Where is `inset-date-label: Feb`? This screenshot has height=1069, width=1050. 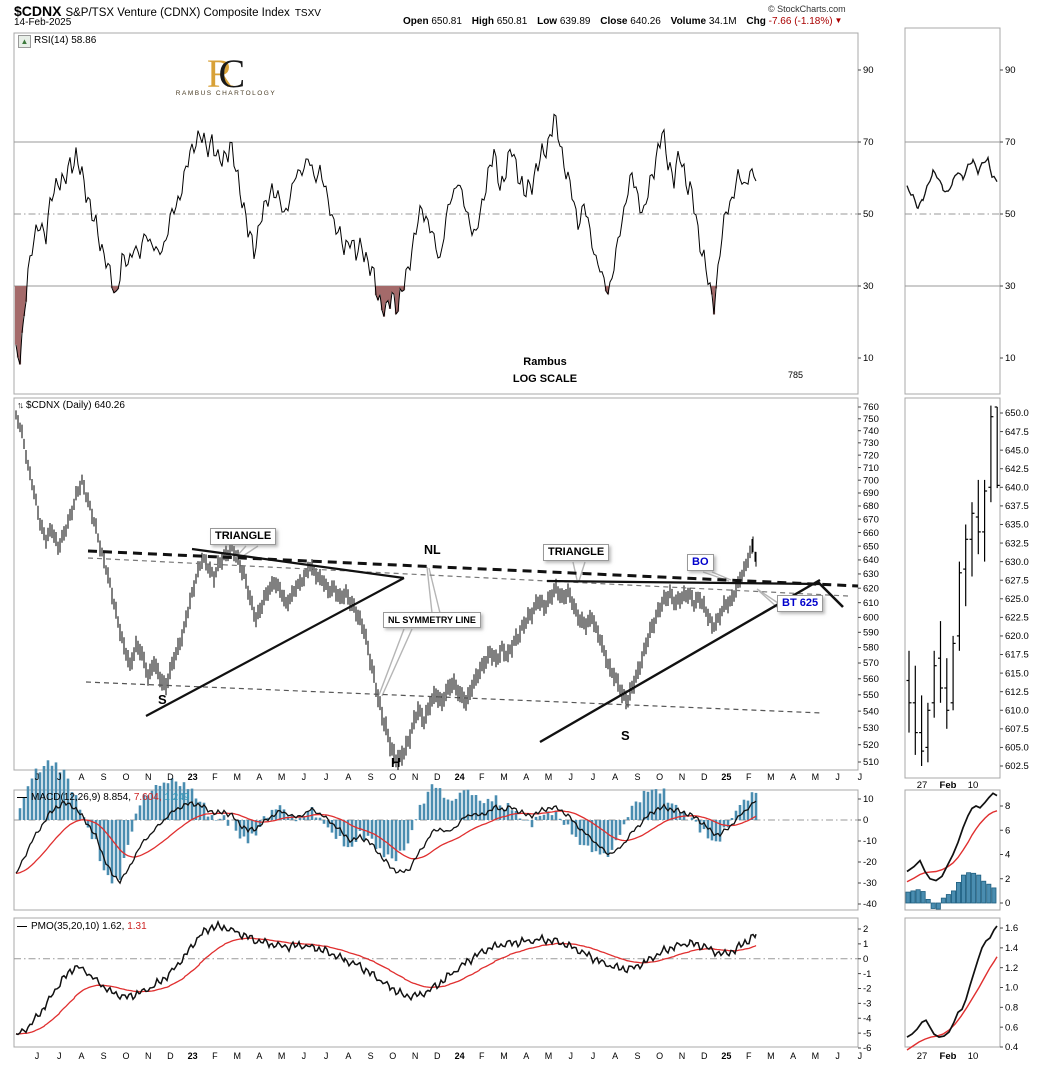 inset-date-label: Feb is located at coordinates (948, 785).